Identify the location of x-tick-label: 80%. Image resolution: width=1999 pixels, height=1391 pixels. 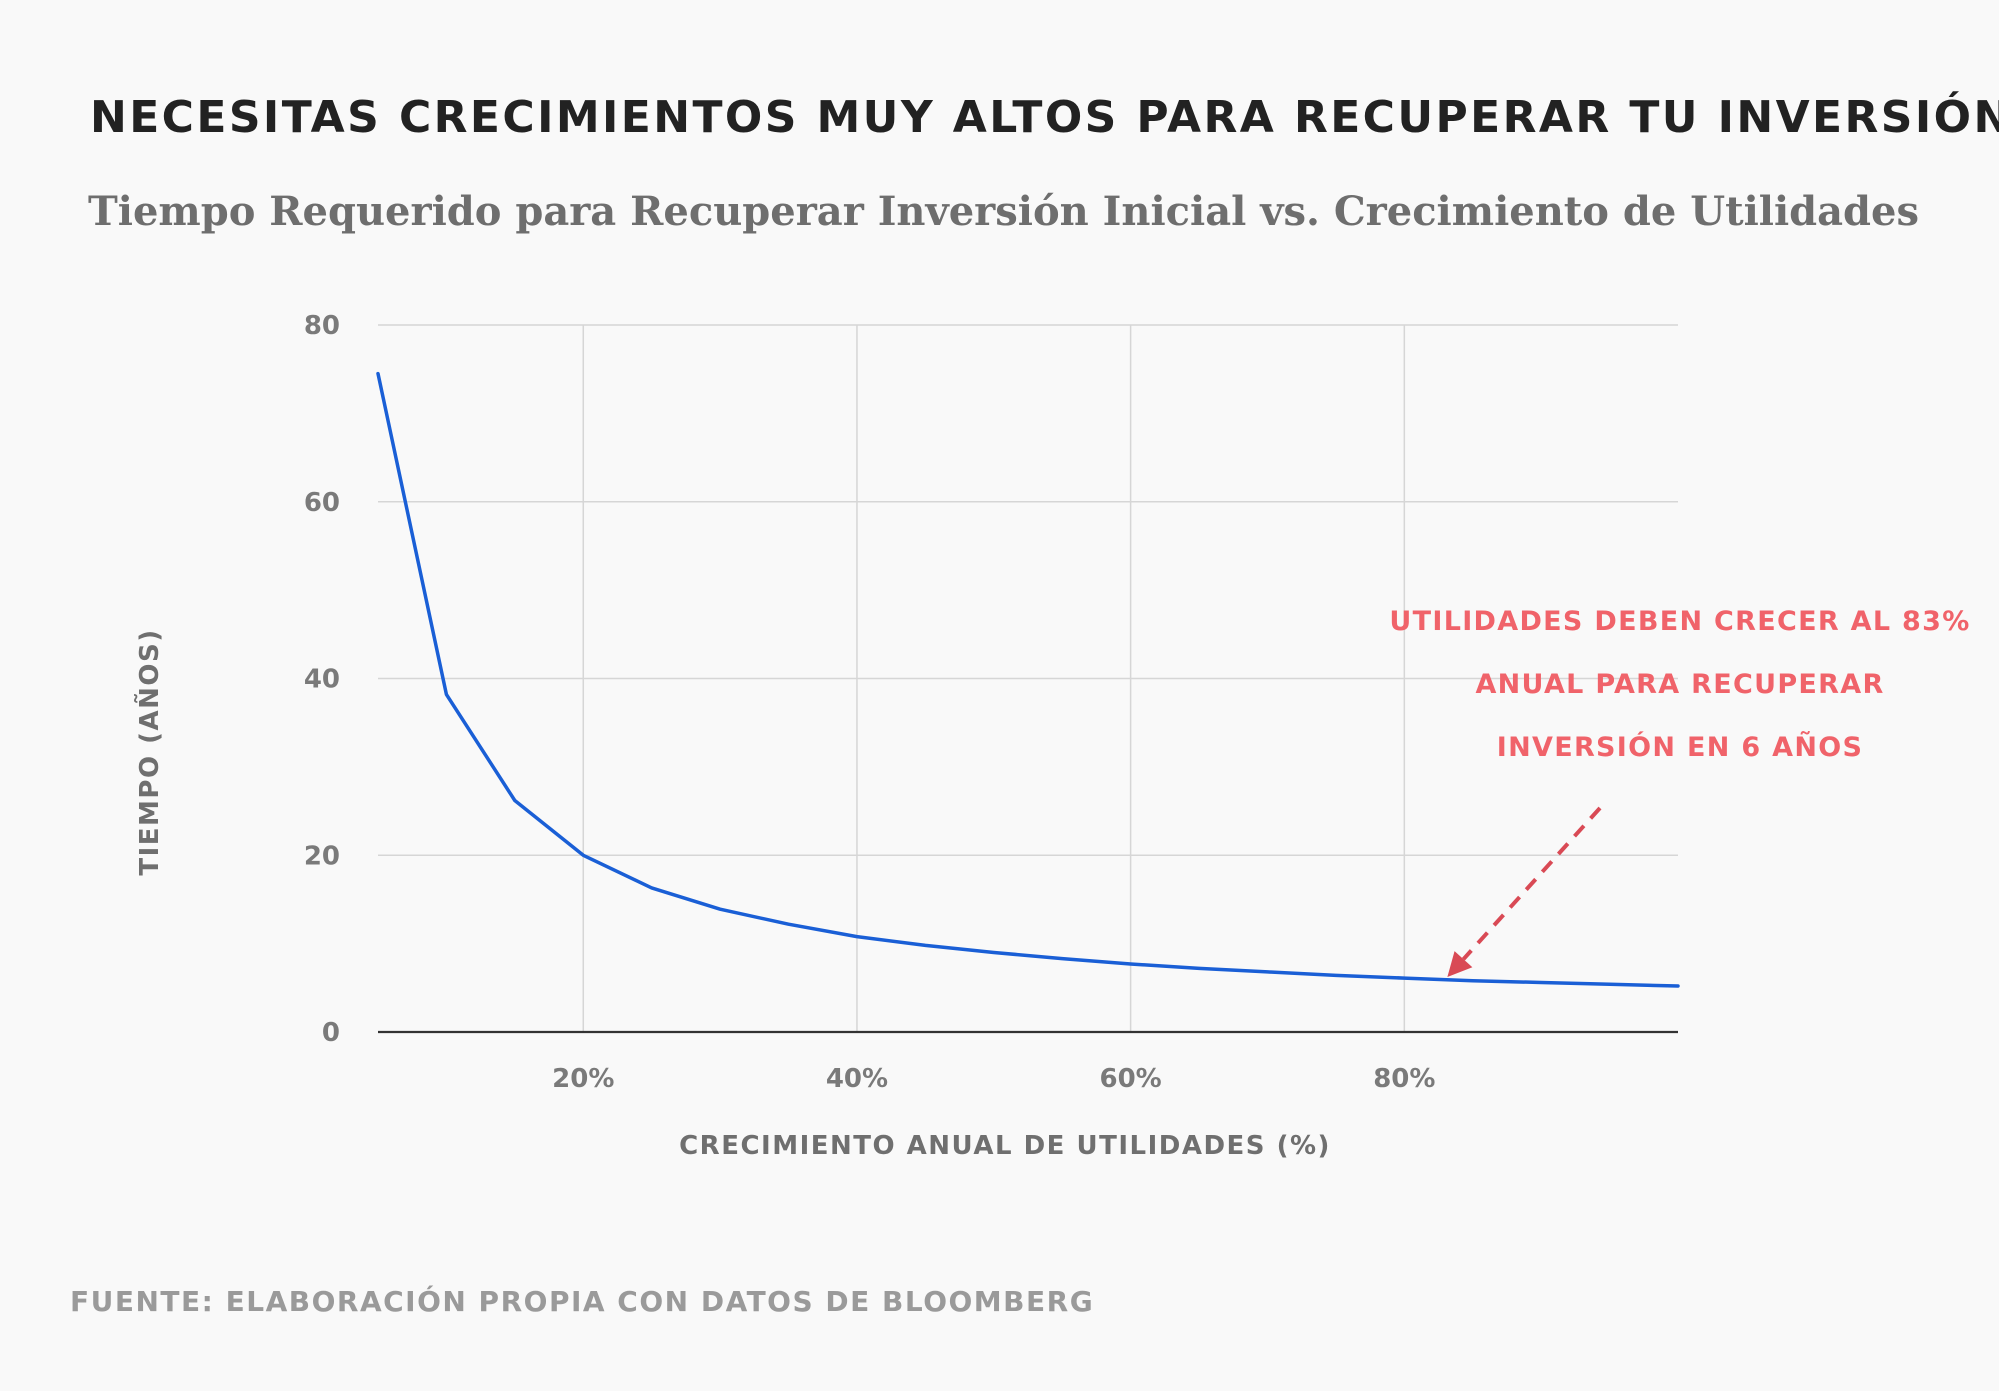
(1404, 1079).